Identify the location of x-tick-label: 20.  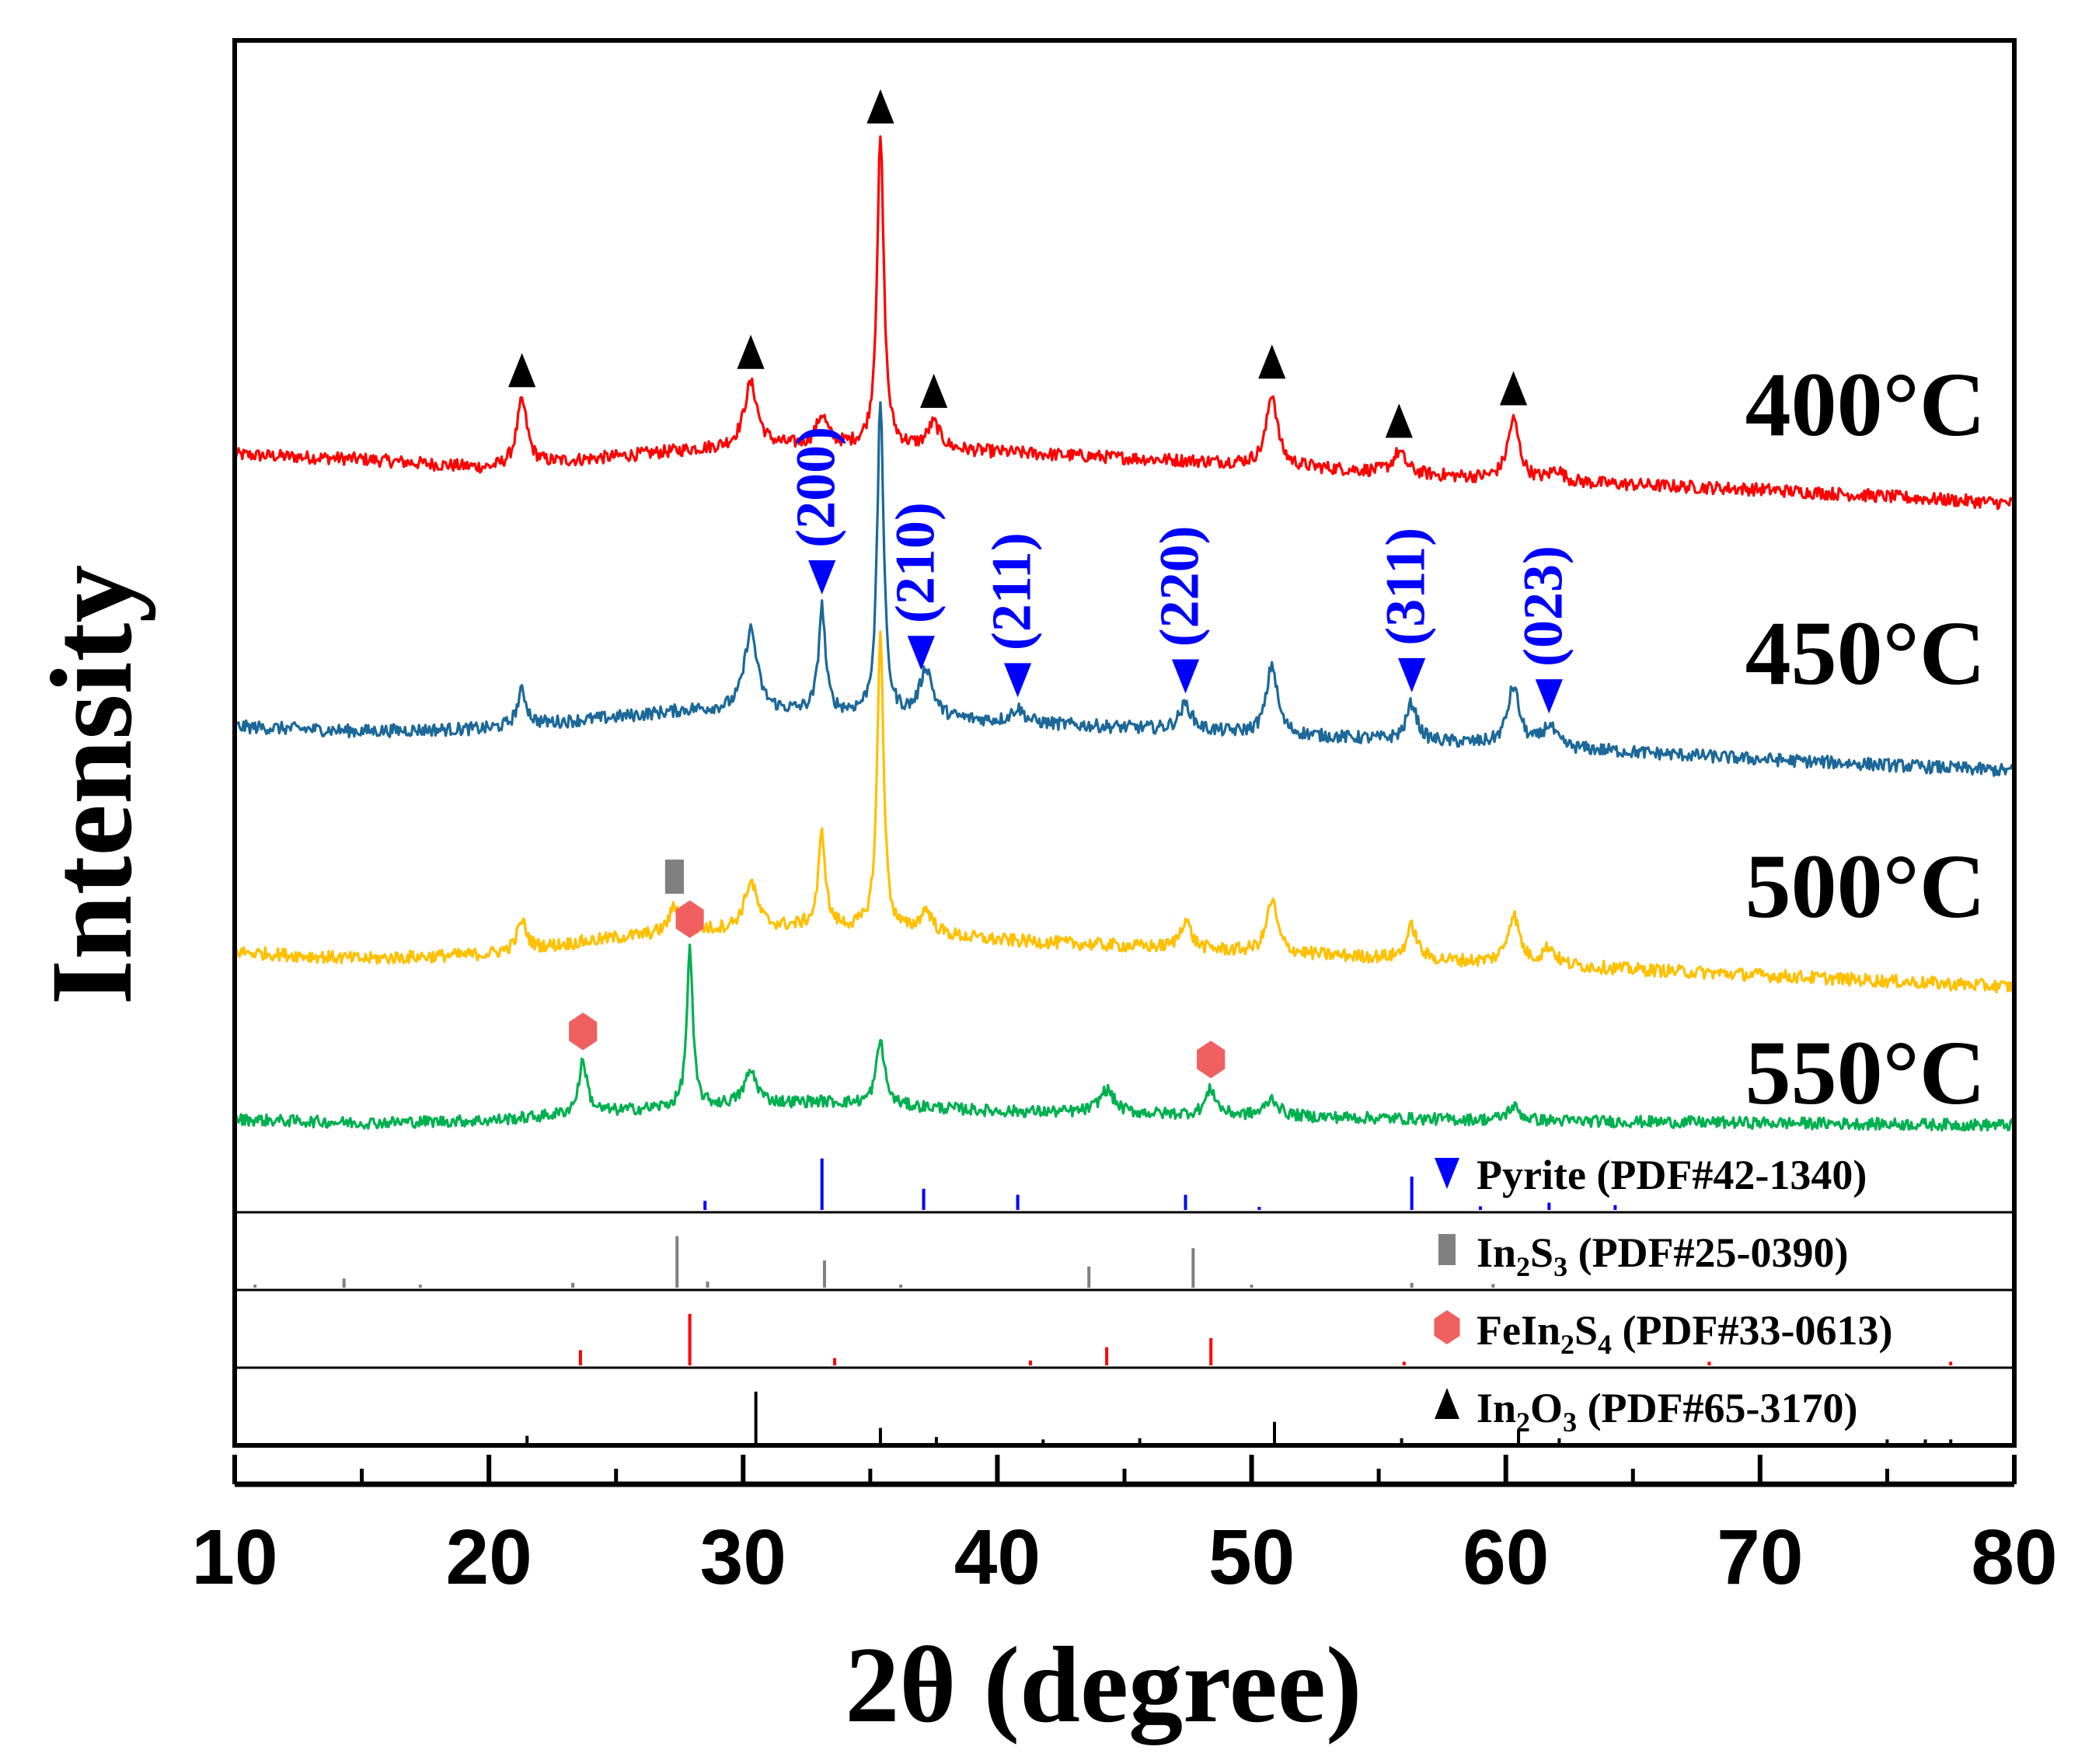
(489, 1557).